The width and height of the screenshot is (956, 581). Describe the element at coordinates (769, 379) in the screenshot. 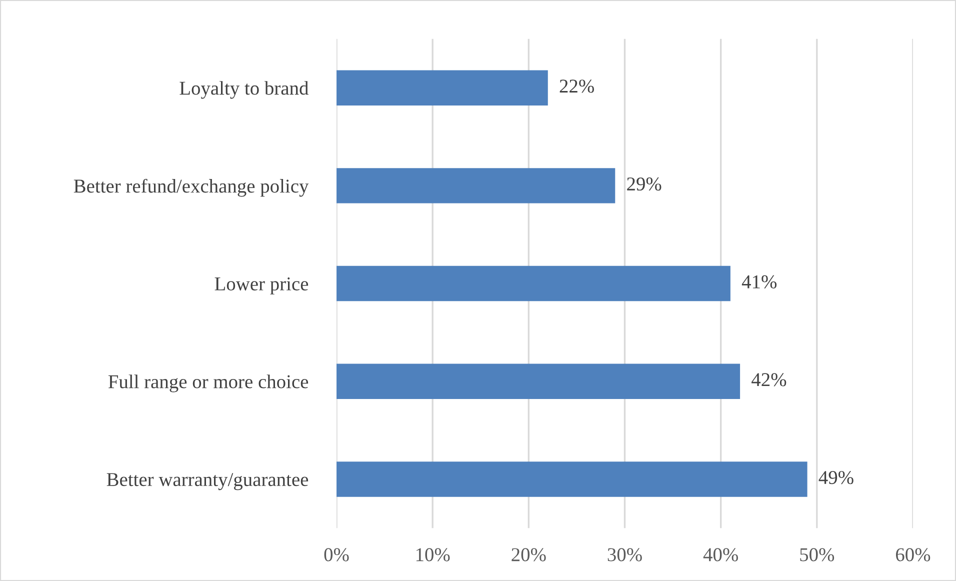

I see `data-label: 42%` at that location.